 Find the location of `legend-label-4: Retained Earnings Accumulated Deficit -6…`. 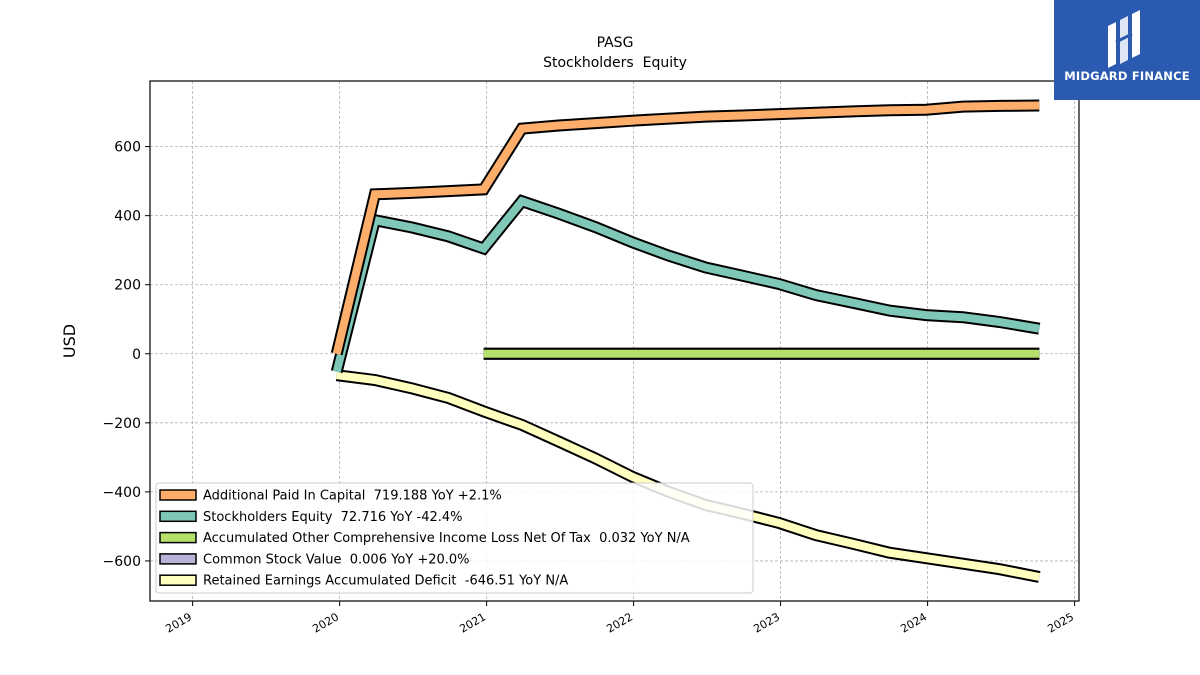

legend-label-4: Retained Earnings Accumulated Deficit -6… is located at coordinates (385, 581).